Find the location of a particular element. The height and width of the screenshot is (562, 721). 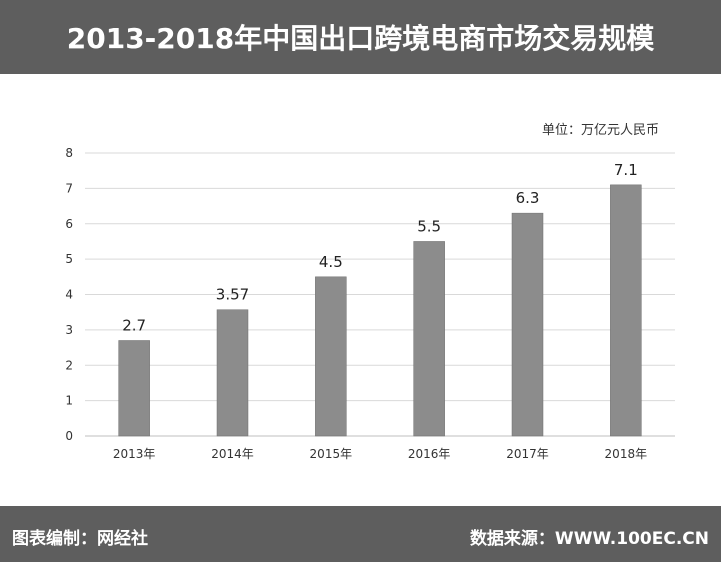

data-label: 5.5 is located at coordinates (429, 226).